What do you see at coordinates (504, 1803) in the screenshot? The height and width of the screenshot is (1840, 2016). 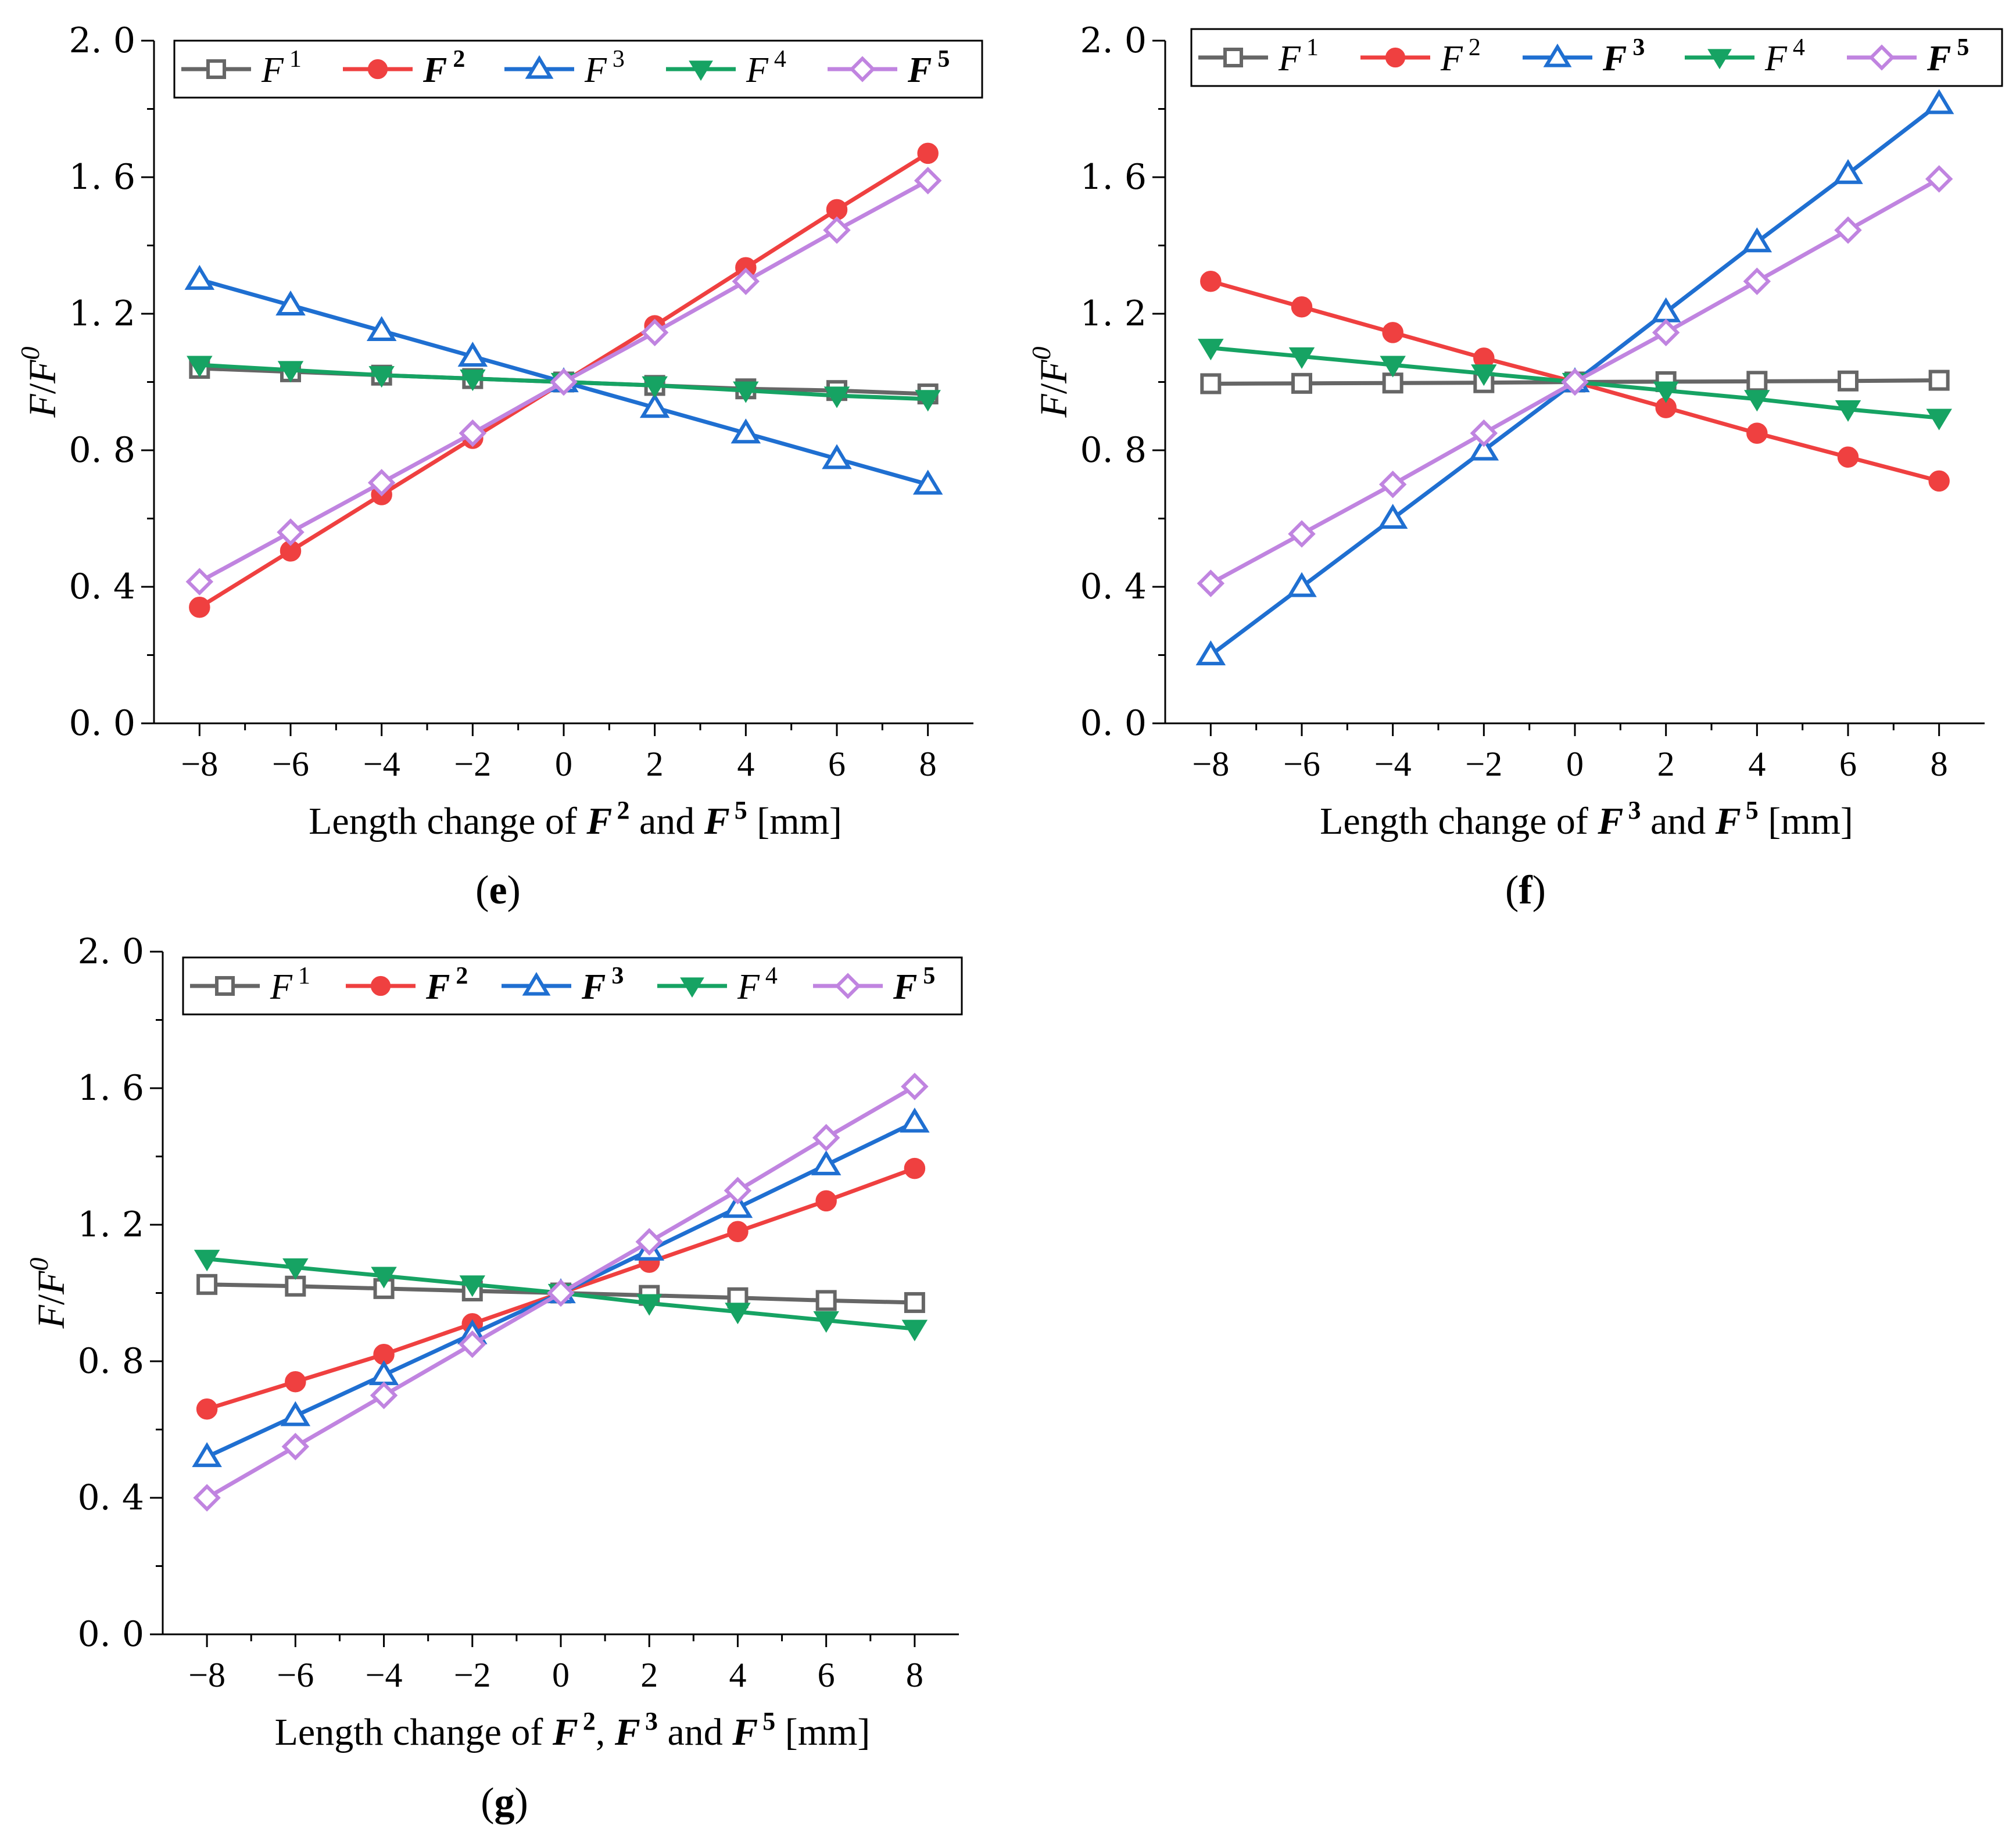 I see `panel-label: (g)` at bounding box center [504, 1803].